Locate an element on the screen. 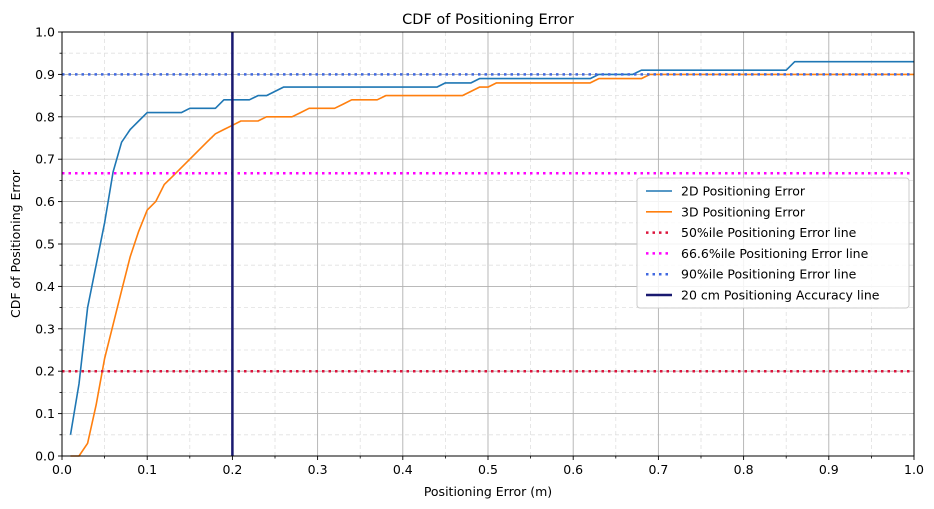 This screenshot has width=934, height=509. legend-label: 90%ile Positioning Error line is located at coordinates (769, 274).